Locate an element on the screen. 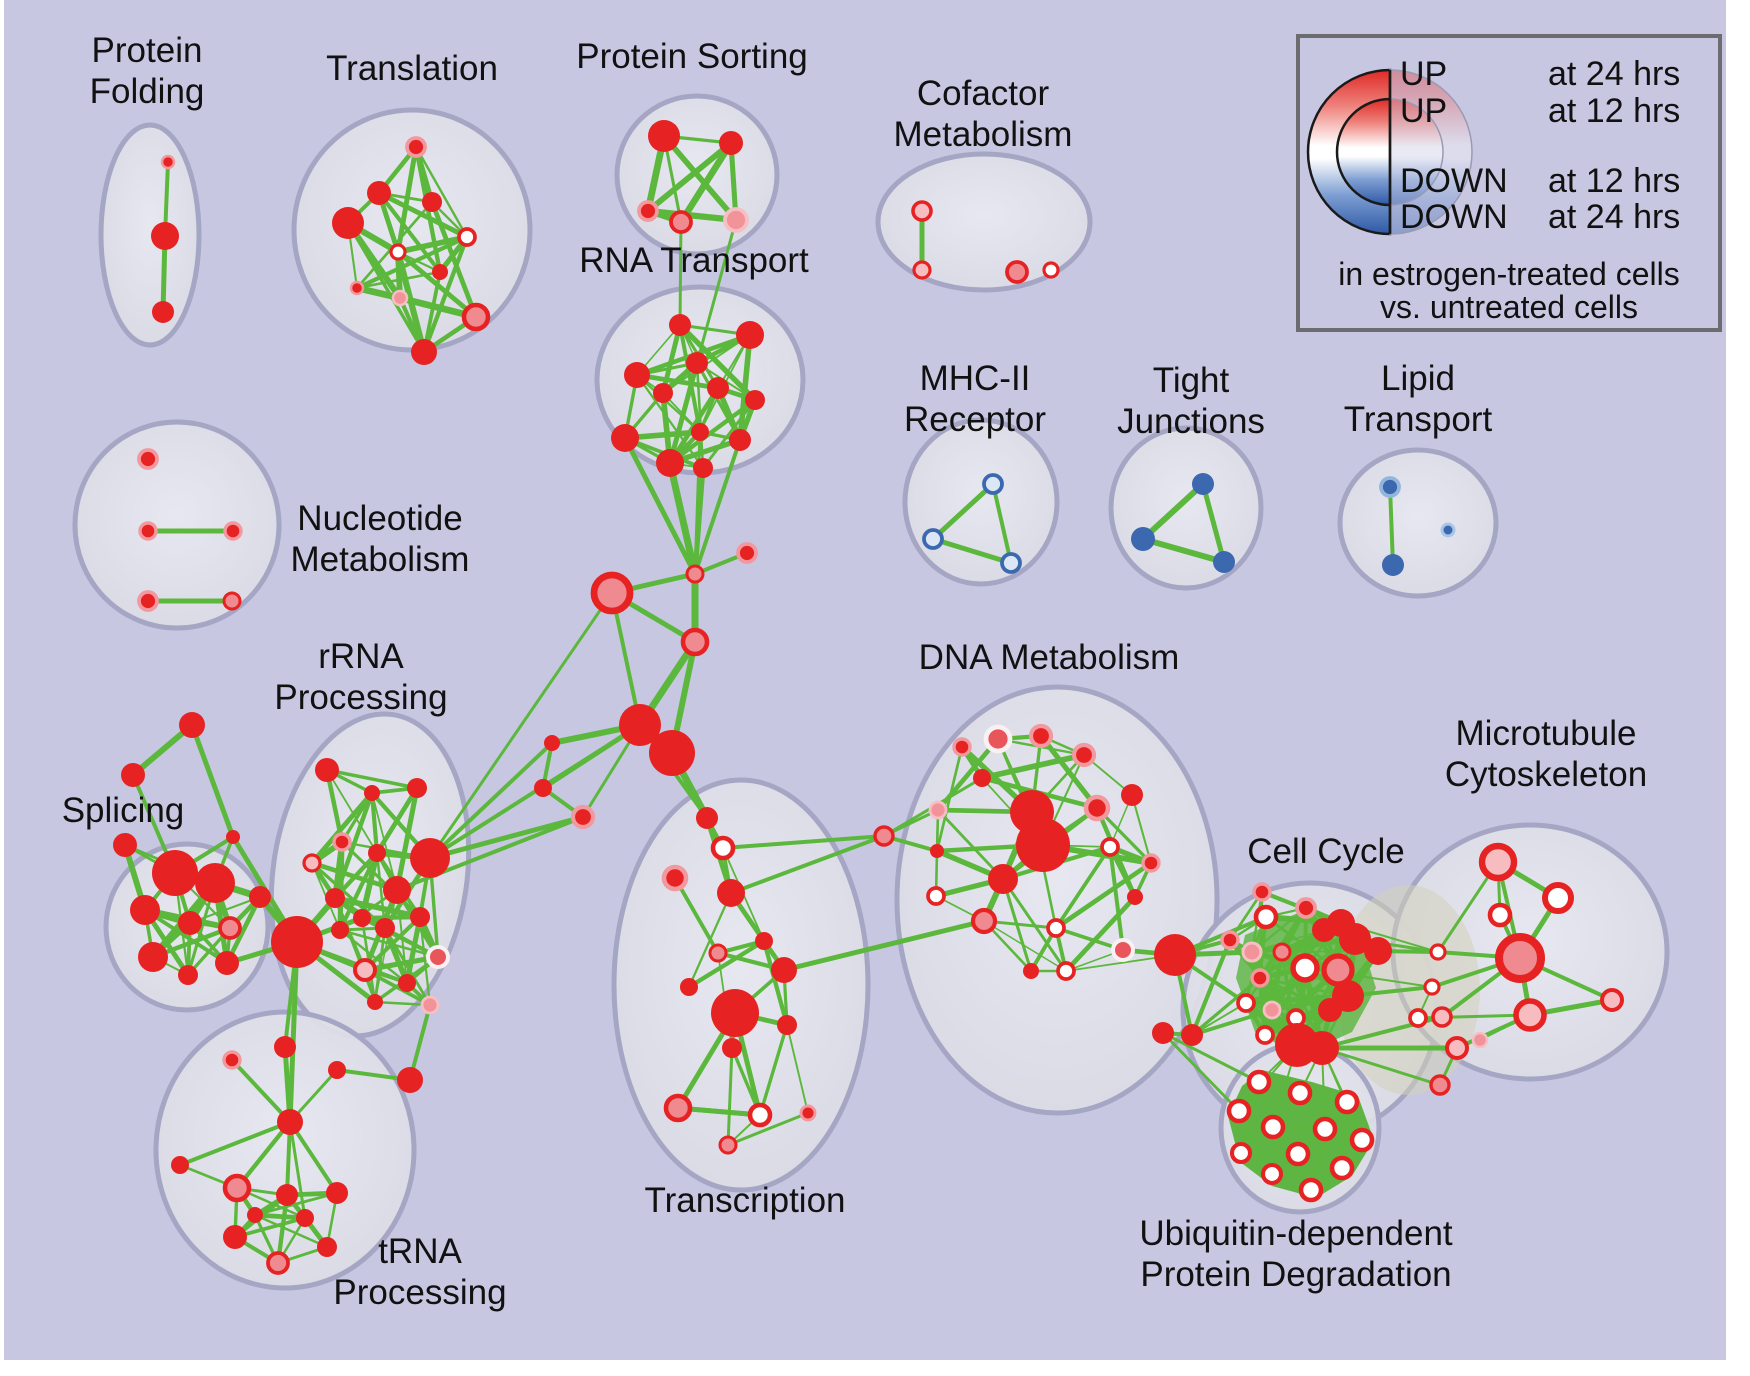 This screenshot has width=1750, height=1376. cluster-label-protein-sorting: Protein Sorting is located at coordinates (692, 56).